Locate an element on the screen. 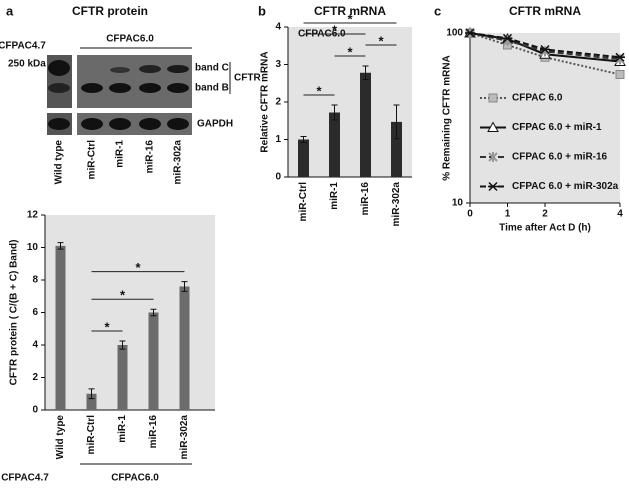 This screenshot has width=629, height=494. group-label: CFPAC6.0 is located at coordinates (135, 478).